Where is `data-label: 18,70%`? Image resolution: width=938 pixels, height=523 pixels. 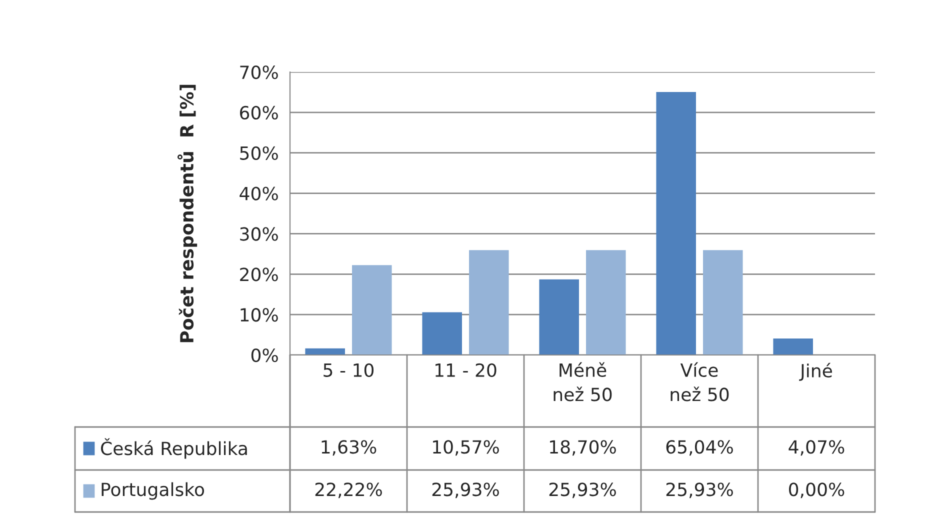
data-label: 18,70% is located at coordinates (583, 448).